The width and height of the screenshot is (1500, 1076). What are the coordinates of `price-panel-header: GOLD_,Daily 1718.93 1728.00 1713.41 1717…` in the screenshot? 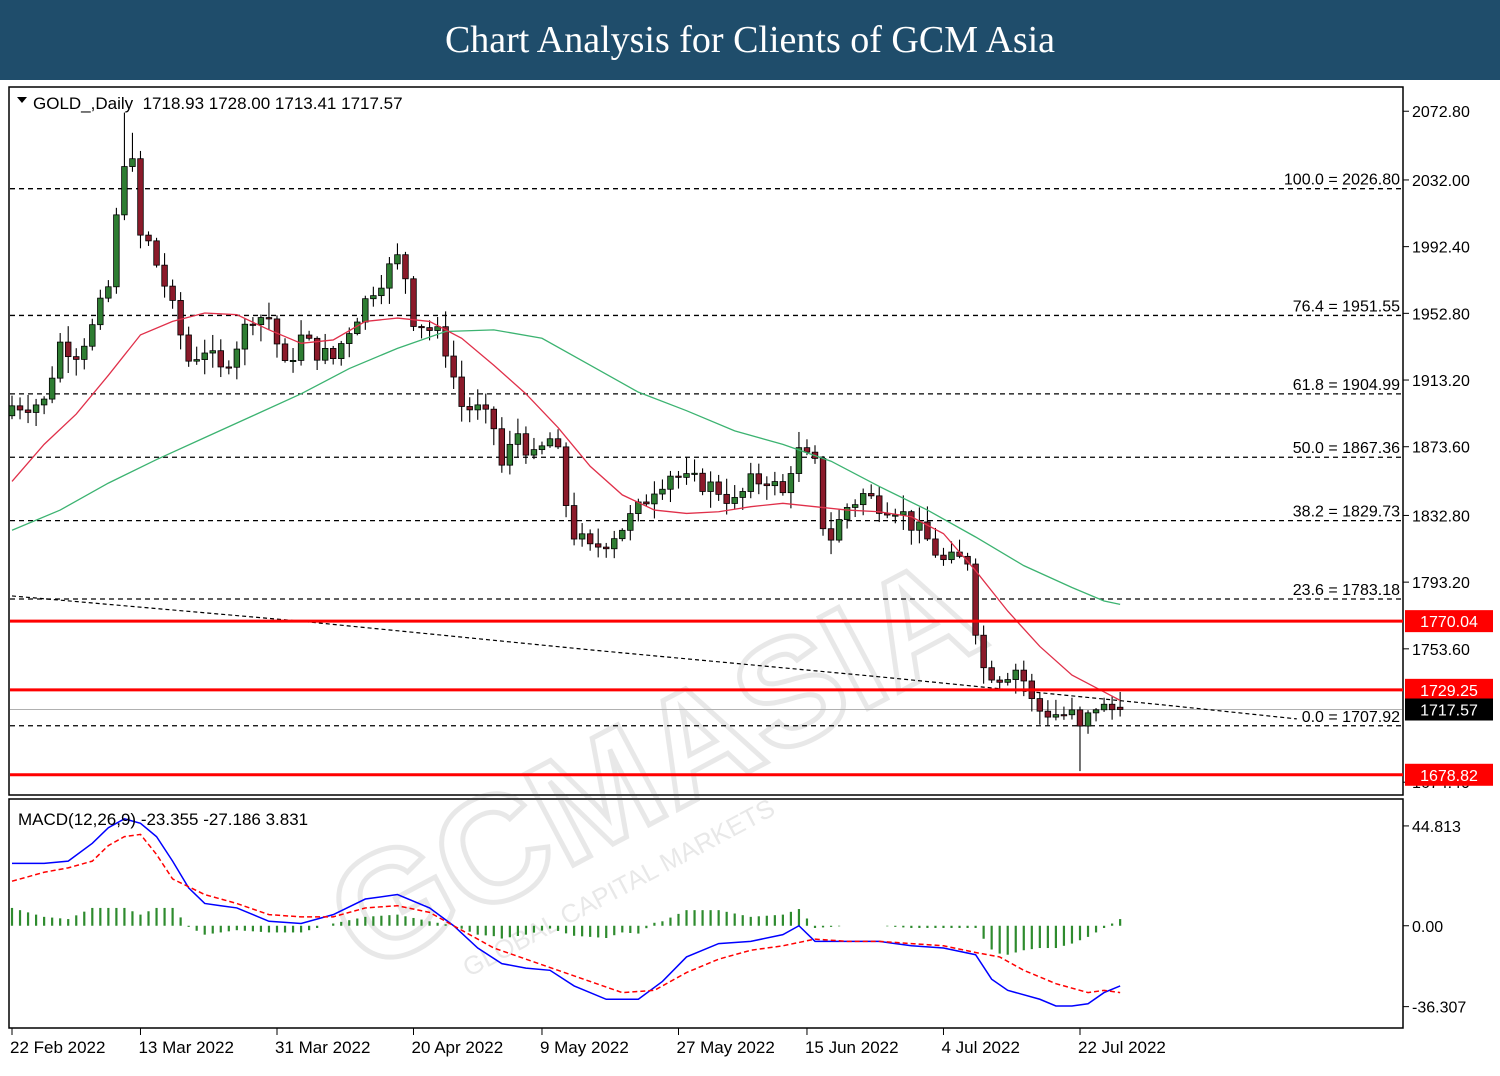 It's located at (218, 103).